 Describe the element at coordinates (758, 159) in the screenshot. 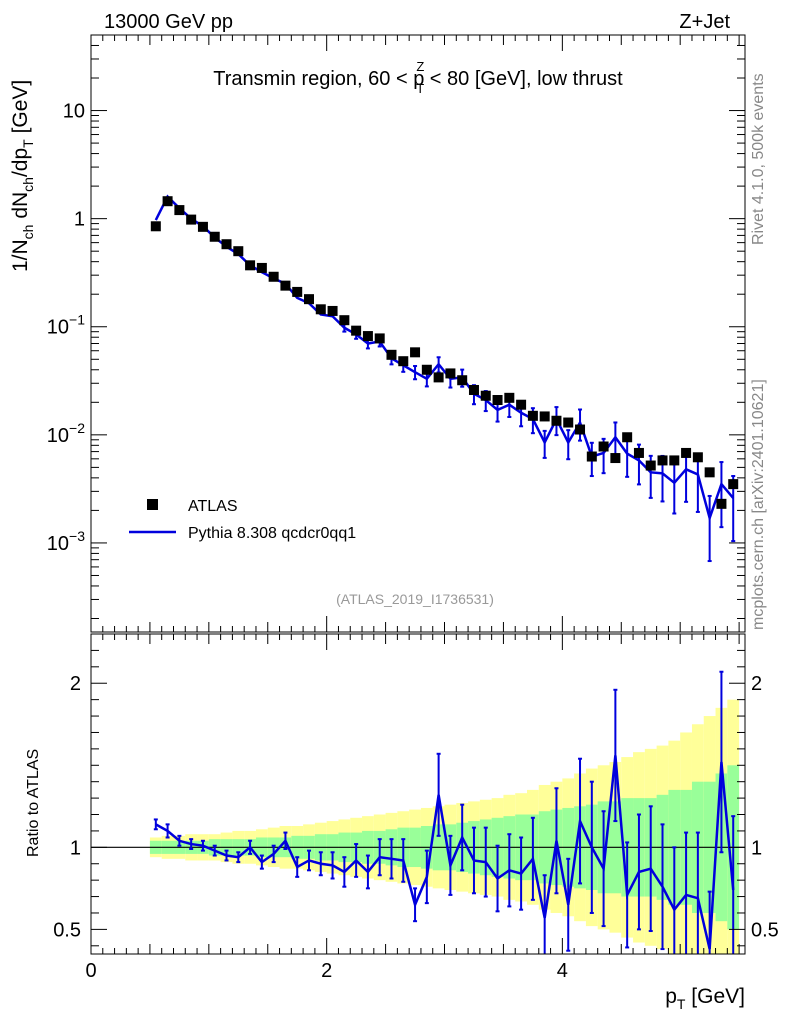

I see `rivet-label: Rivet 4.1.0, 500k events` at that location.